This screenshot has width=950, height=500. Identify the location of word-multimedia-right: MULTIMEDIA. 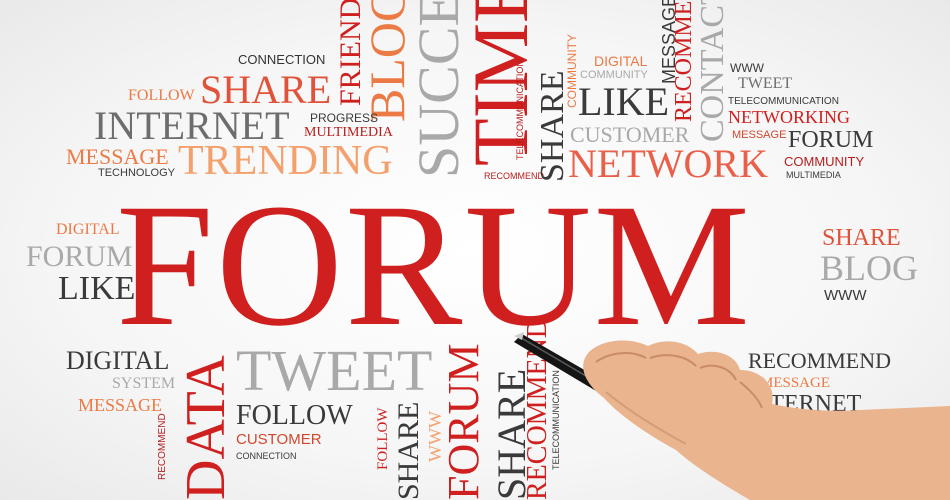
(813, 175).